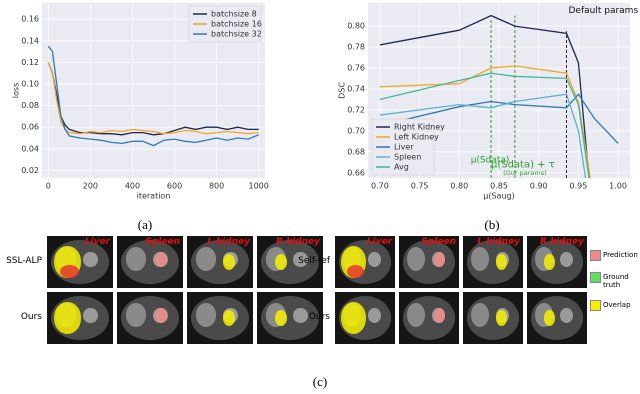  I want to click on legend-label: batchsize 32, so click(236, 34).